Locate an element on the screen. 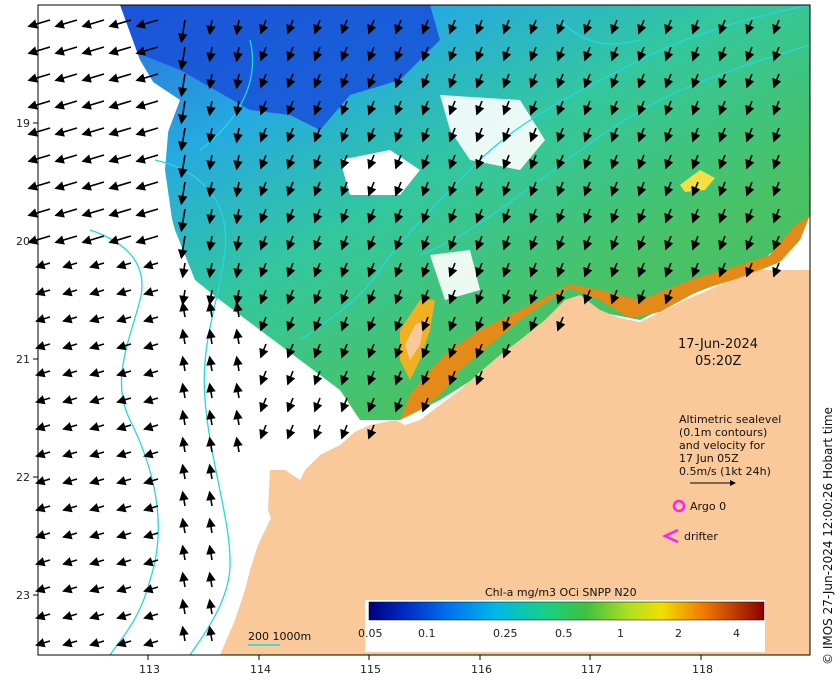 The image size is (840, 680). colorbar-title: Chl-a mg/m3 OCi SNPP N20 is located at coordinates (561, 592).